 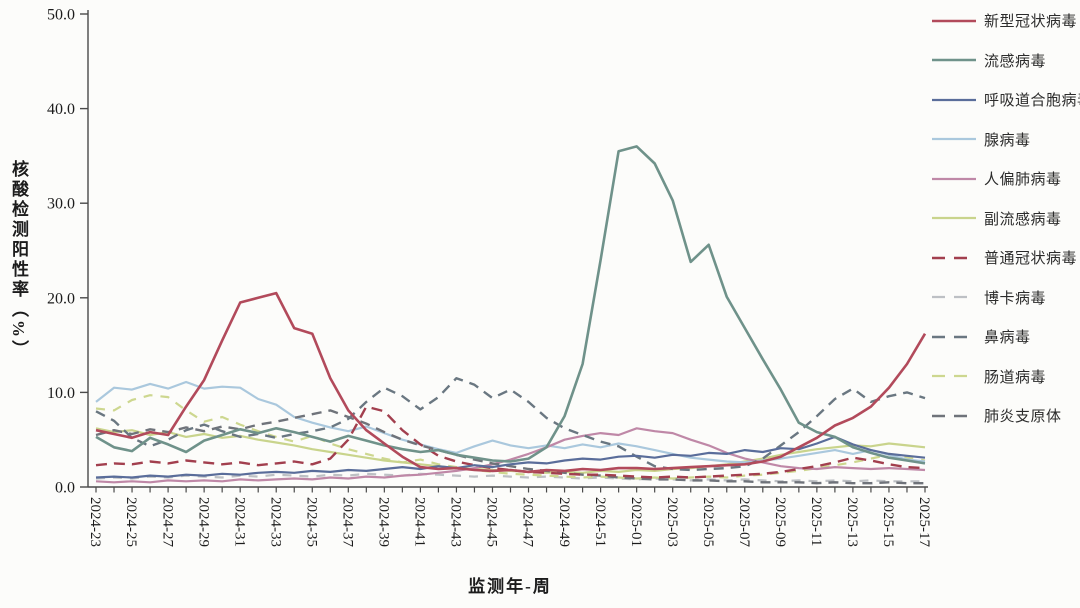 I want to click on x-tick-label: 2024-41, so click(x=420, y=522).